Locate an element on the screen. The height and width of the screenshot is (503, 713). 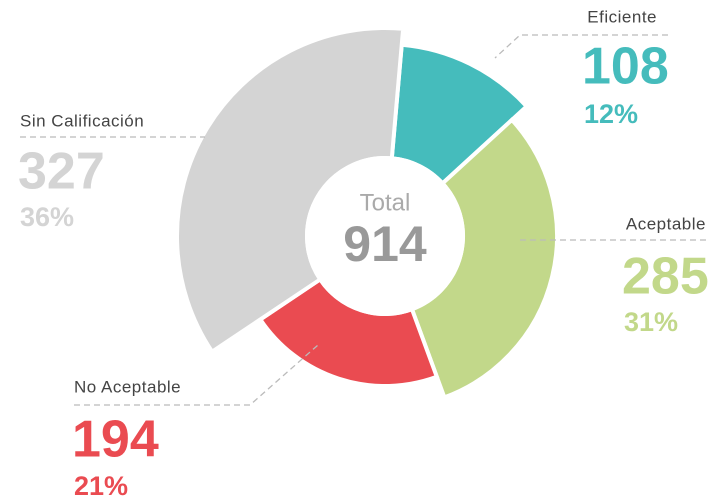
value-label: 285 is located at coordinates (665, 277).